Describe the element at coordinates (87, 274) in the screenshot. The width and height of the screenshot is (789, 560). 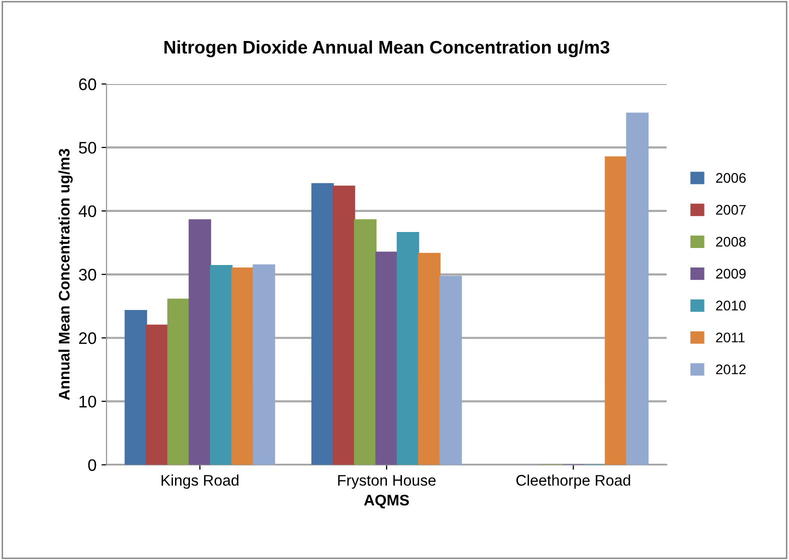
I see `y-tick-label: 30` at that location.